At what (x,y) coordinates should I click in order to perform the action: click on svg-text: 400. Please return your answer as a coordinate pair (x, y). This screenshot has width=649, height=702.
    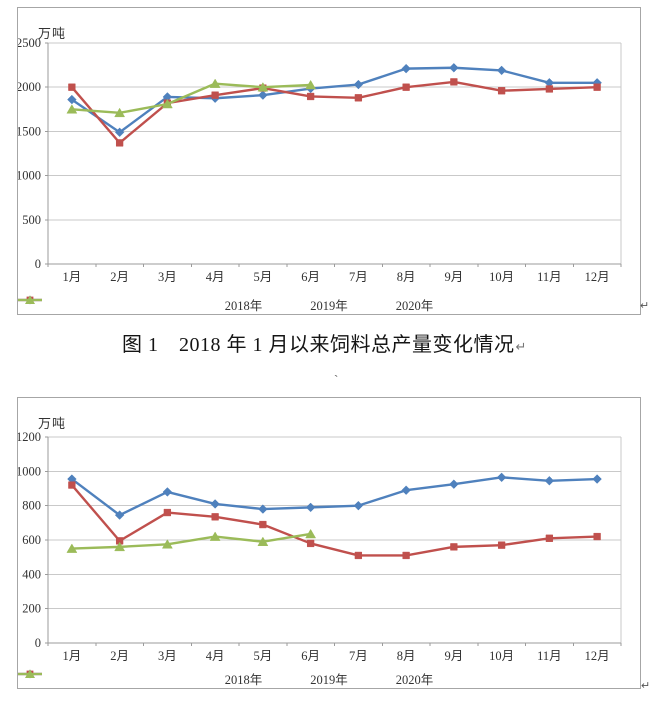
    Looking at the image, I should click on (31, 574).